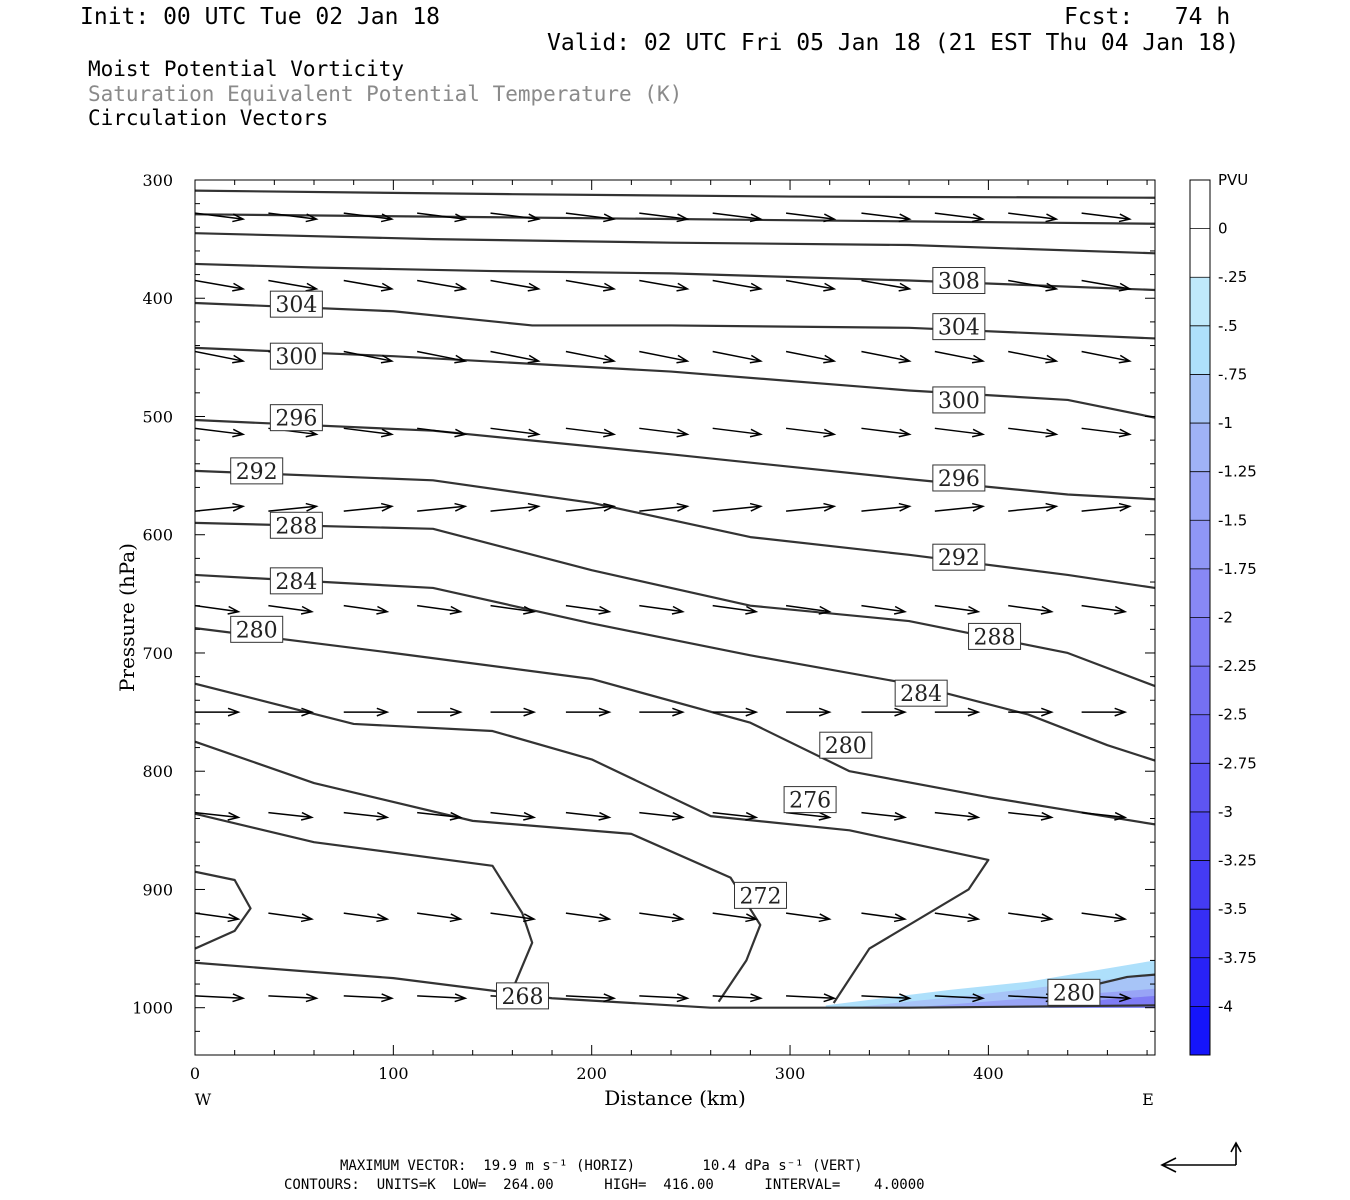 This screenshot has width=1350, height=1200. I want to click on contour-label: 304, so click(959, 328).